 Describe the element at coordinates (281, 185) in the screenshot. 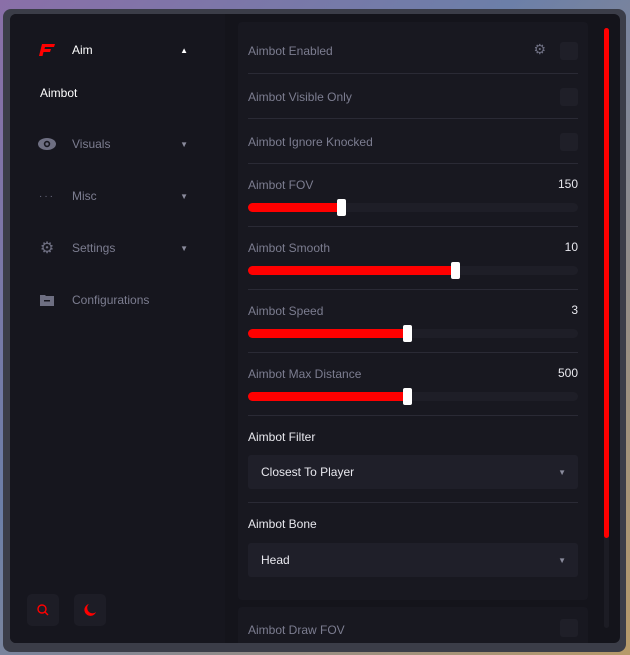

I see `slider-label: Aimbot FOV` at that location.